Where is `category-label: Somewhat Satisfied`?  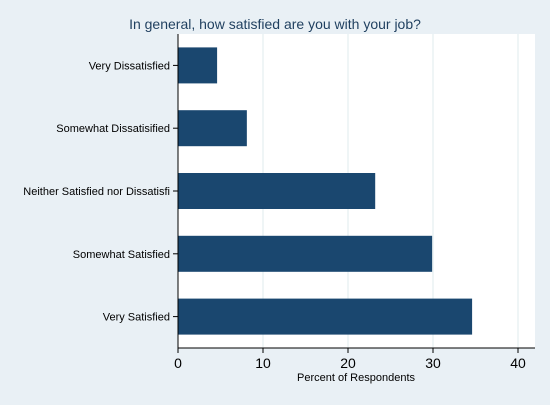 category-label: Somewhat Satisfied is located at coordinates (121, 255).